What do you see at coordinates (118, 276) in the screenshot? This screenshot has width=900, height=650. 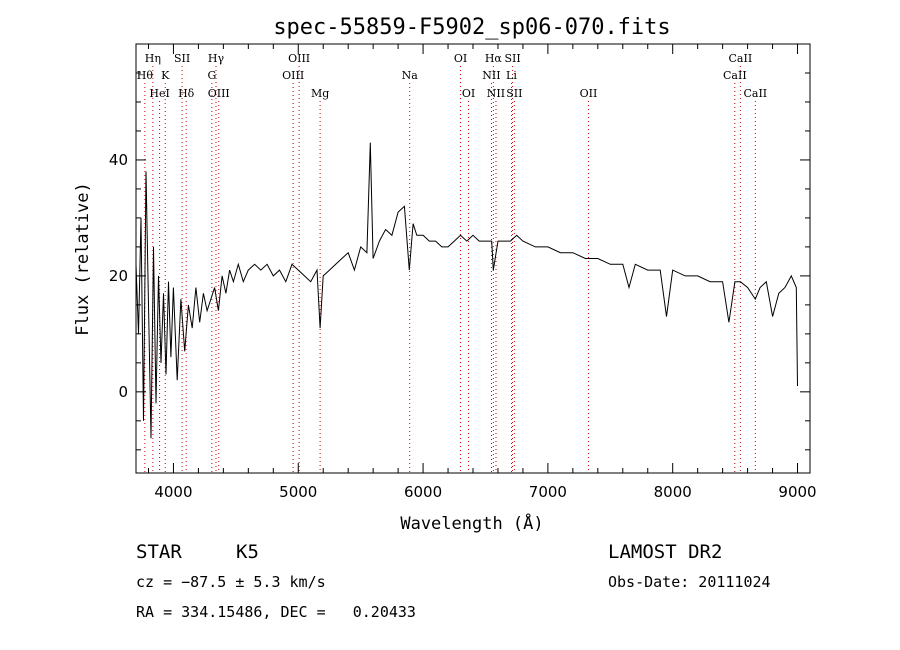 I see `y-tick-label: 20` at bounding box center [118, 276].